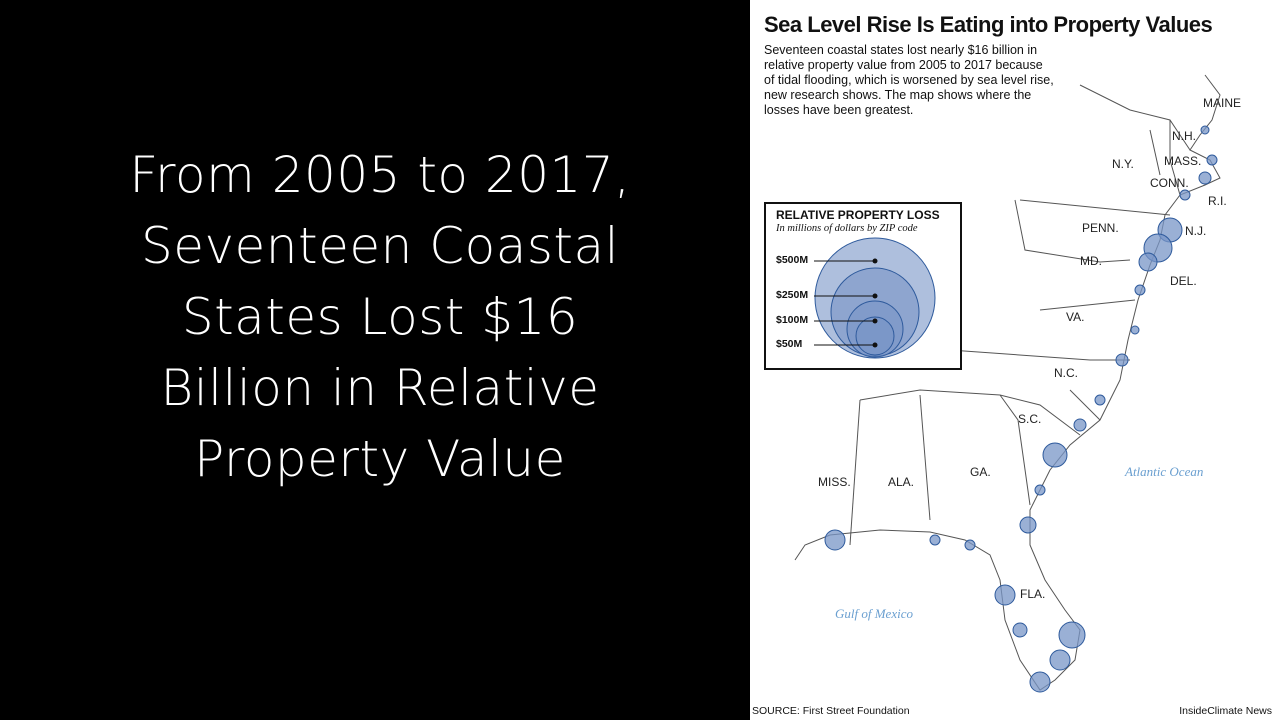 The width and height of the screenshot is (1280, 720). I want to click on legend-bubbles, so click(875, 298).